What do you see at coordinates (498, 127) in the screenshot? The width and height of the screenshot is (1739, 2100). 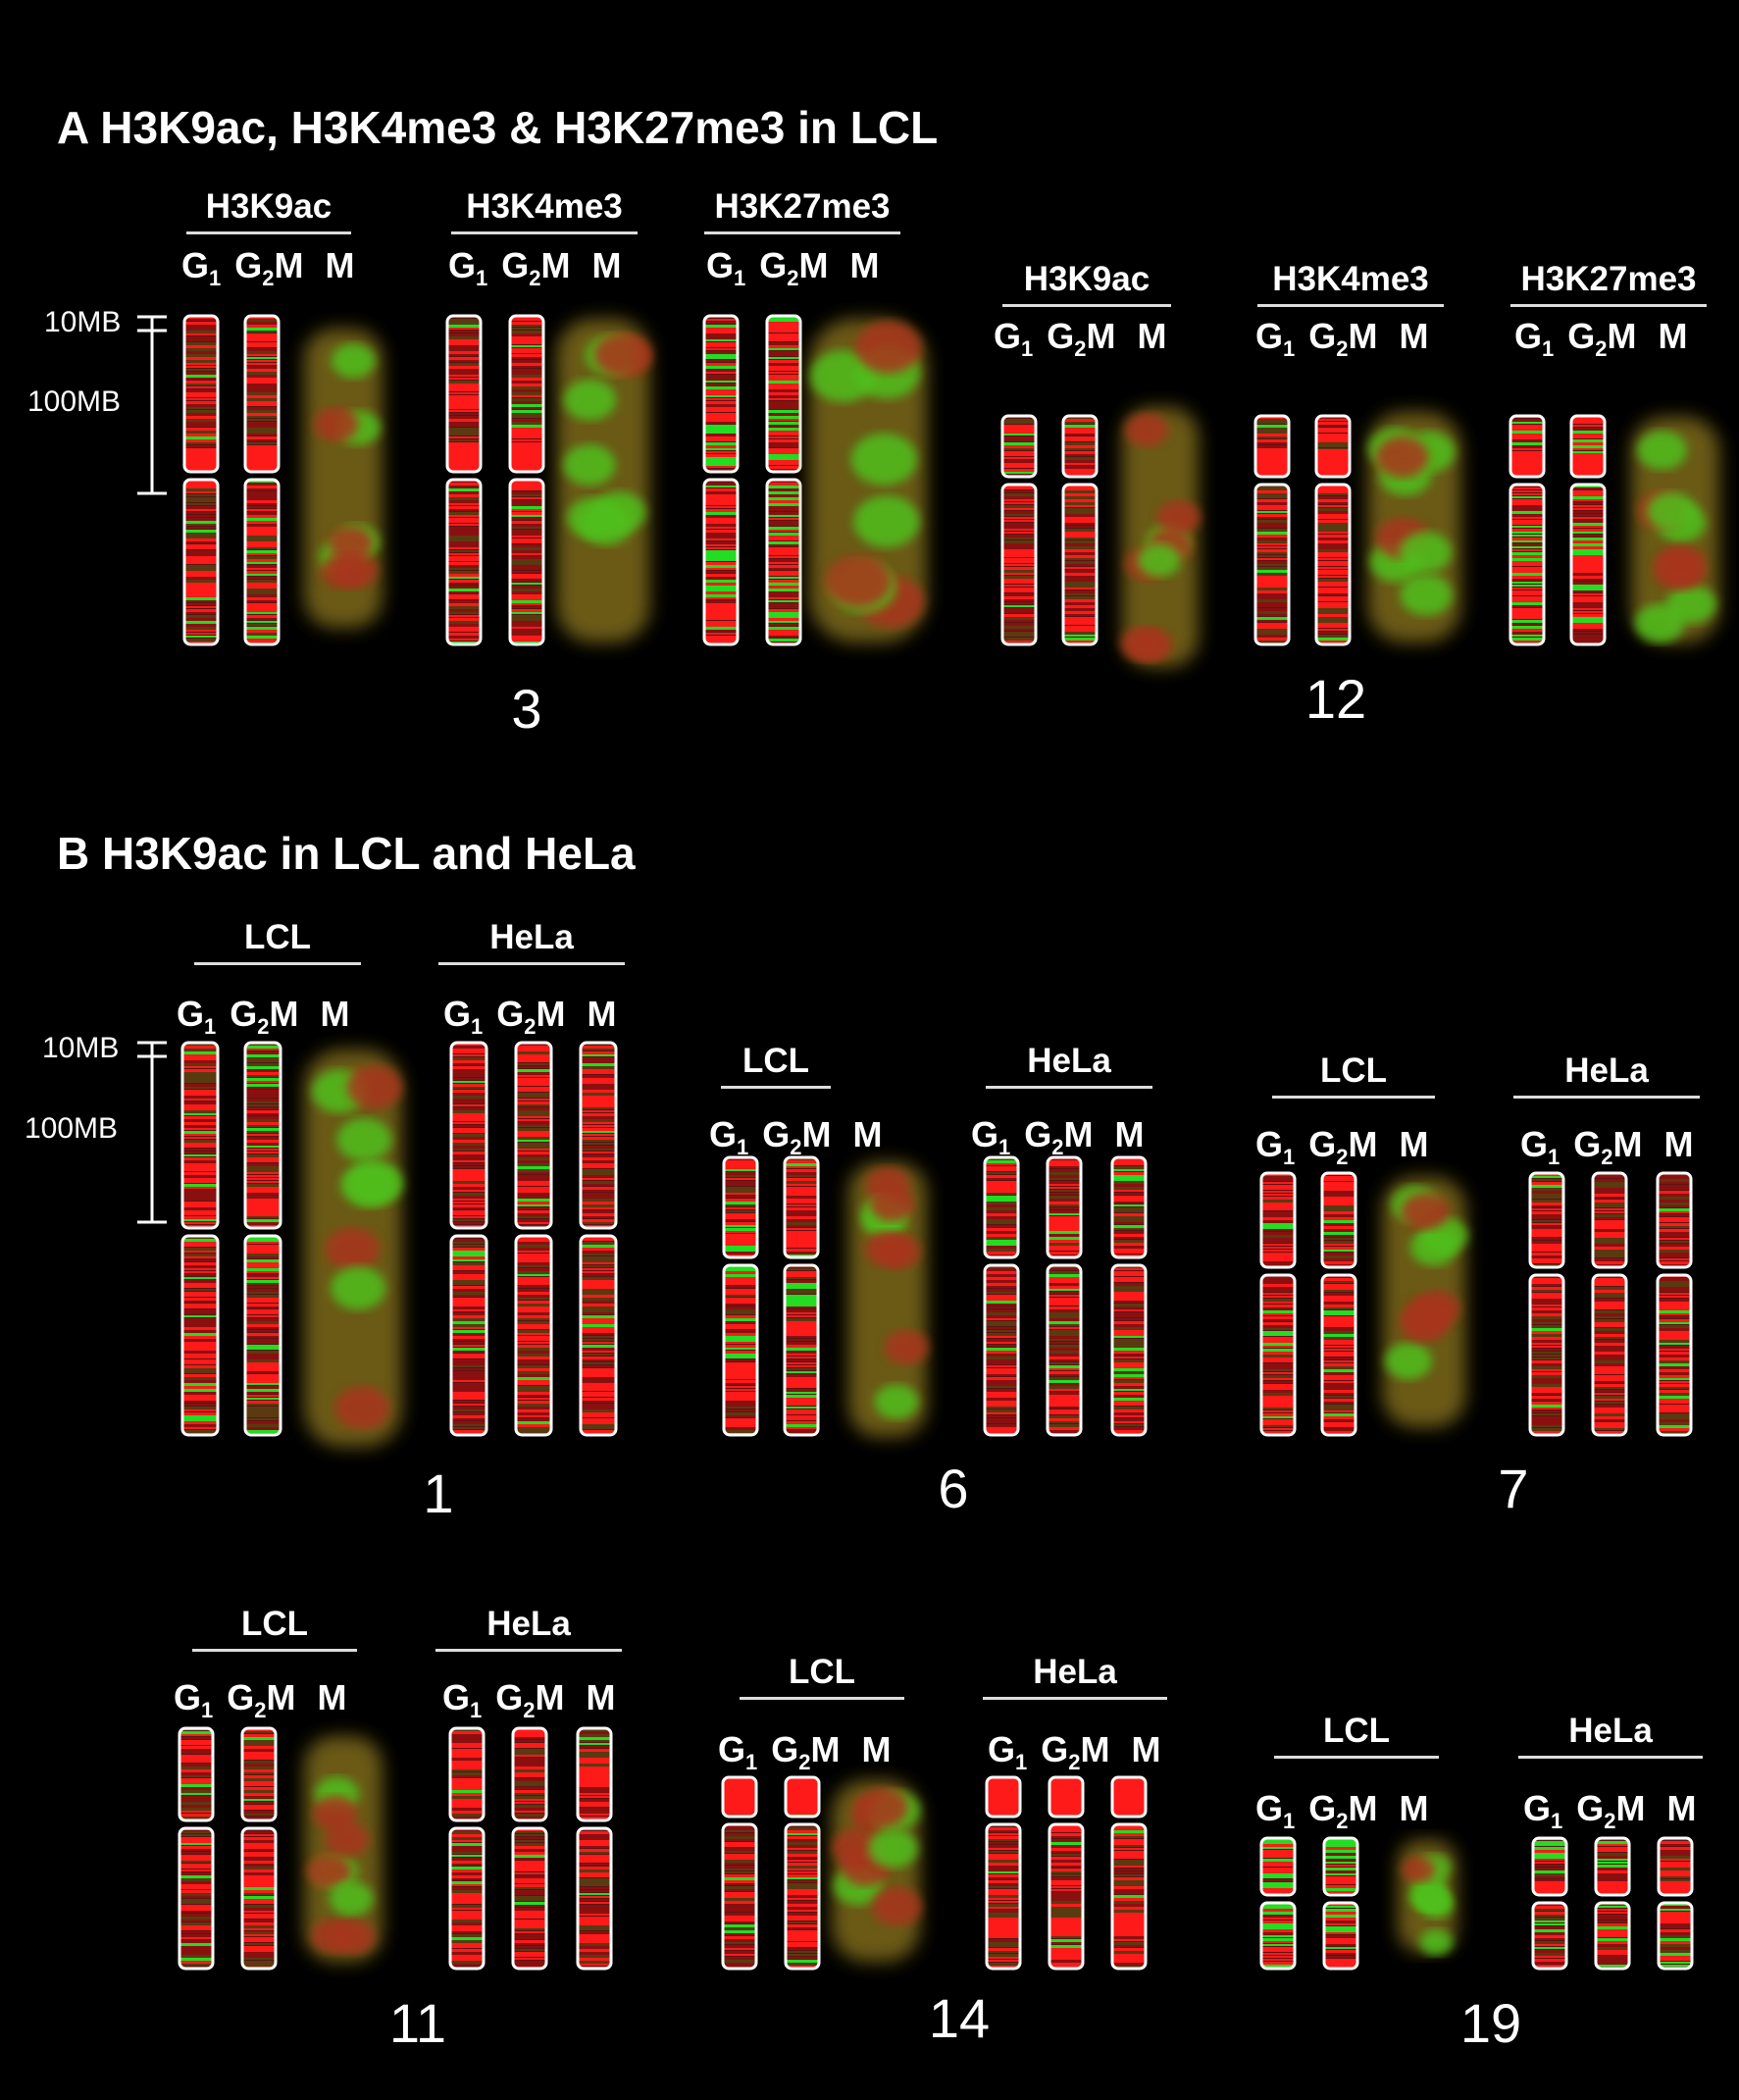 I see `panel-a-title: A H3K9ac, H3K4me3 & H3K27me3 in LCL` at bounding box center [498, 127].